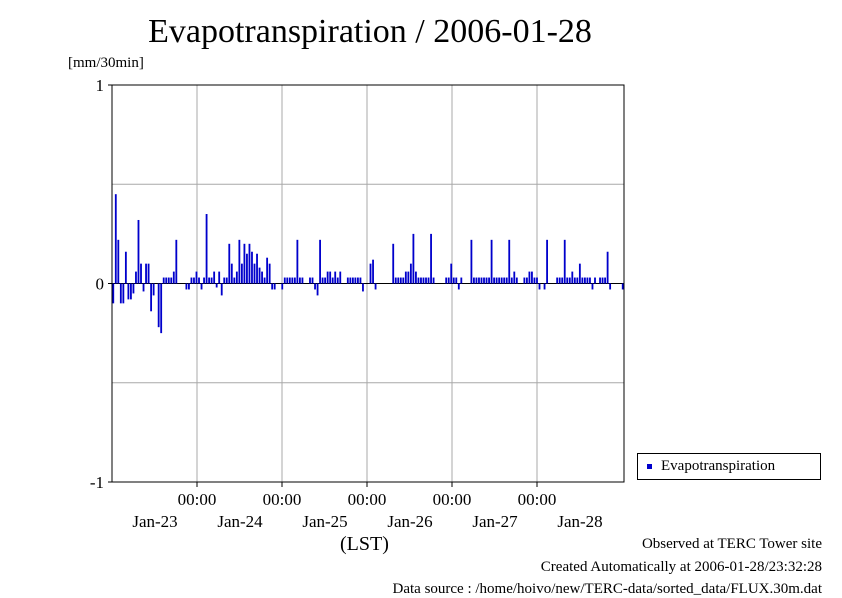 This screenshot has height=598, width=842. Describe the element at coordinates (364, 544) in the screenshot. I see `x-axis-label: (LST)` at that location.